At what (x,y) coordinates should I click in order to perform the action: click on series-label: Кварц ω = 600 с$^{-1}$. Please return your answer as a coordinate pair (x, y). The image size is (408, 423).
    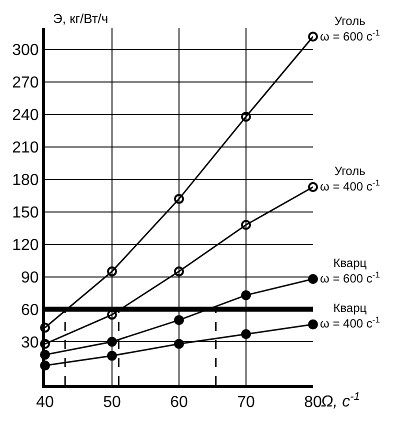
    Looking at the image, I should click on (350, 271).